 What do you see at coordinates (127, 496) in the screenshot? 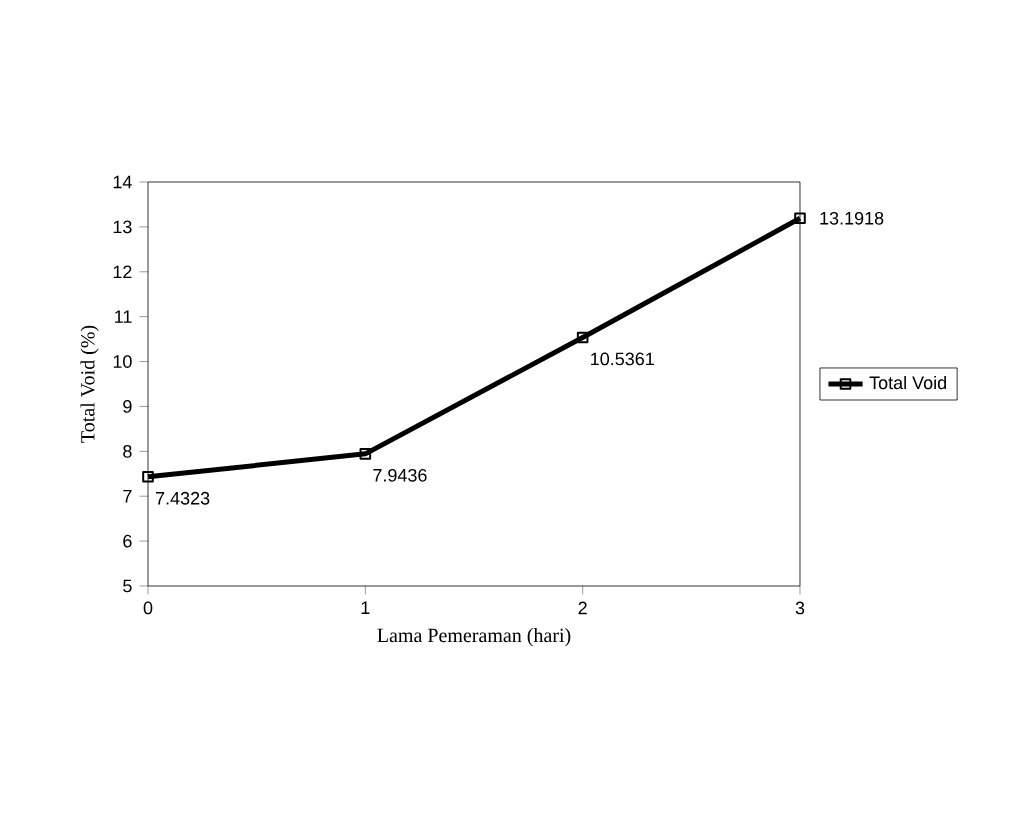
I see `y-tick-label: 7` at bounding box center [127, 496].